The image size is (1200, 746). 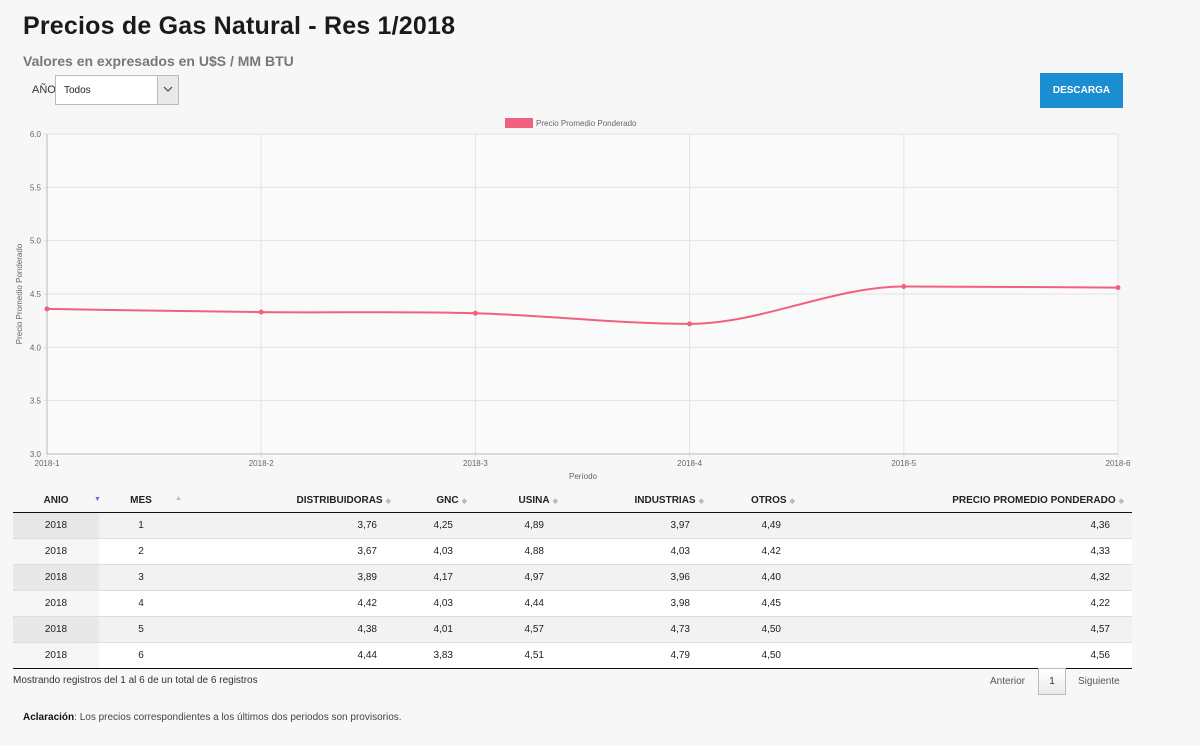 I want to click on table-cell-industrias: 3,97, so click(x=639, y=525).